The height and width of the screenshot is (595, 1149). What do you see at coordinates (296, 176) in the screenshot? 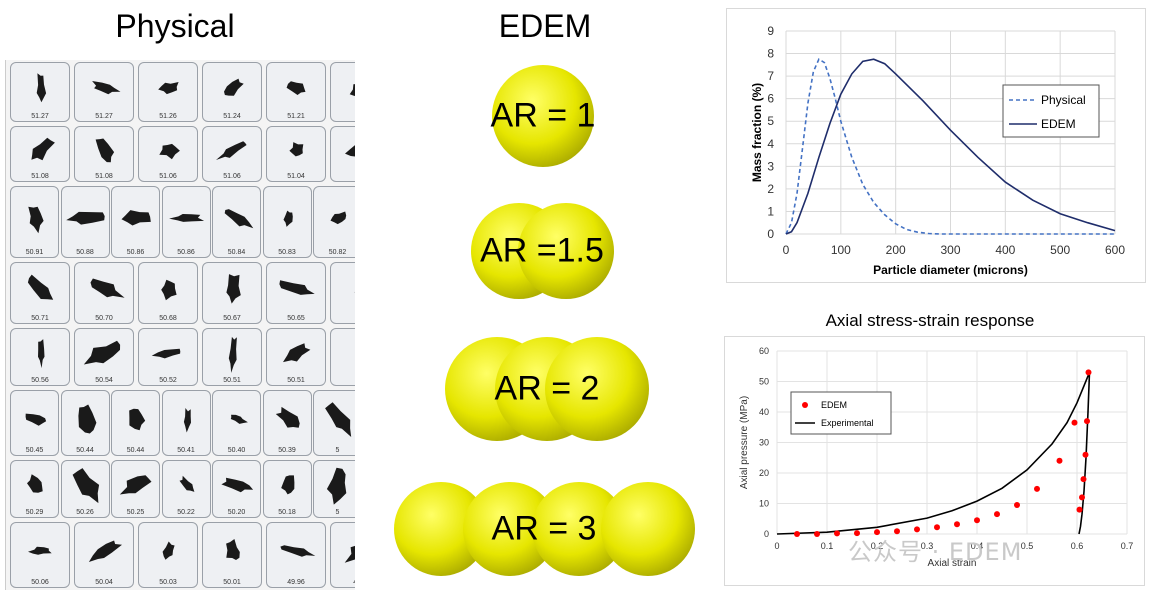
I see `particle-size-label: 51.04` at bounding box center [296, 176].